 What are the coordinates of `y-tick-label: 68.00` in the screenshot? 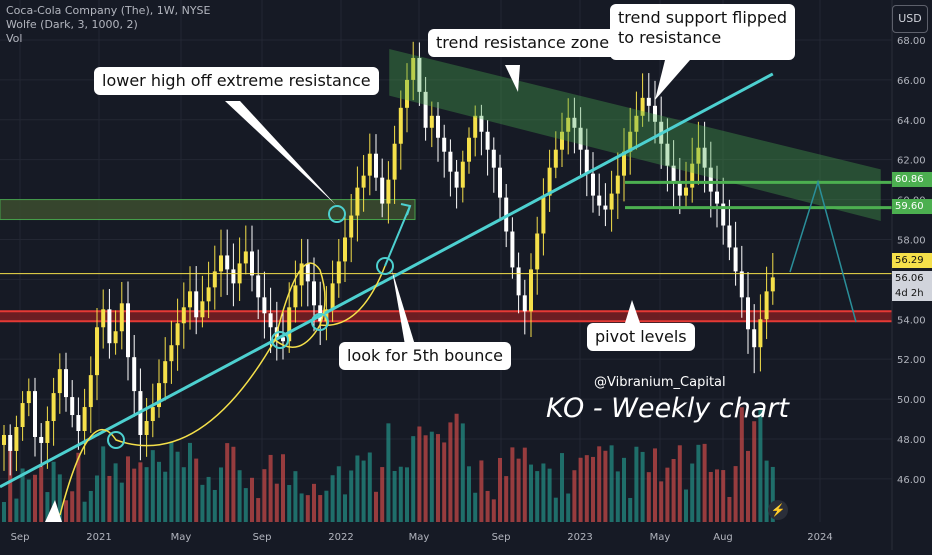 It's located at (911, 41).